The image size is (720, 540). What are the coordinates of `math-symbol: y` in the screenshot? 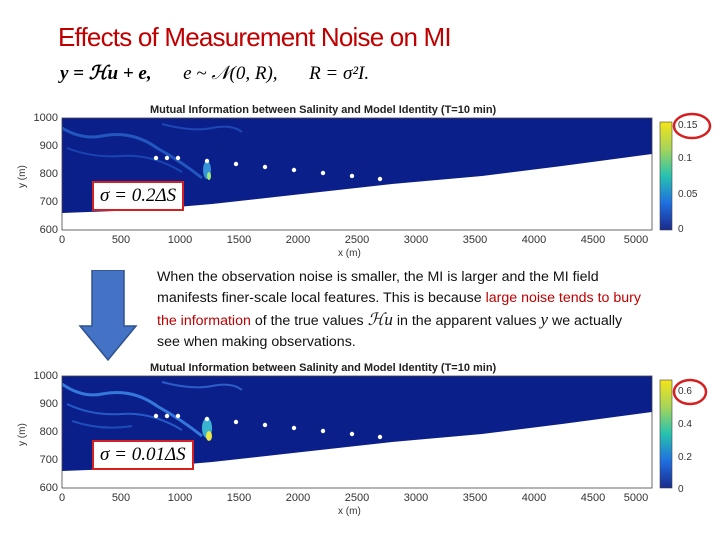 It's located at (544, 319).